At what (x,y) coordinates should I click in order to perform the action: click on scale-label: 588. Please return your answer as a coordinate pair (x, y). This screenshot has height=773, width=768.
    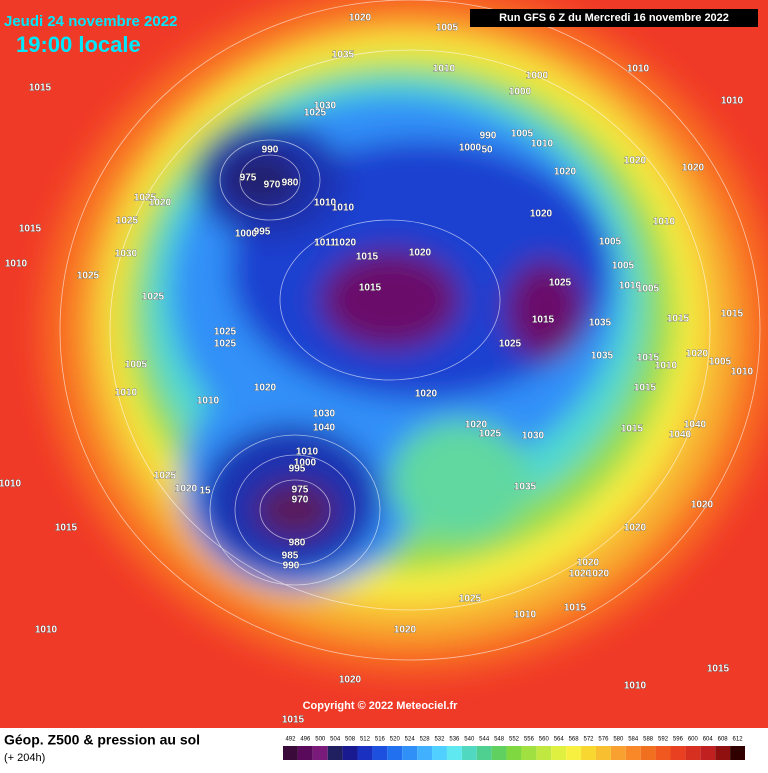
    Looking at the image, I should click on (648, 740).